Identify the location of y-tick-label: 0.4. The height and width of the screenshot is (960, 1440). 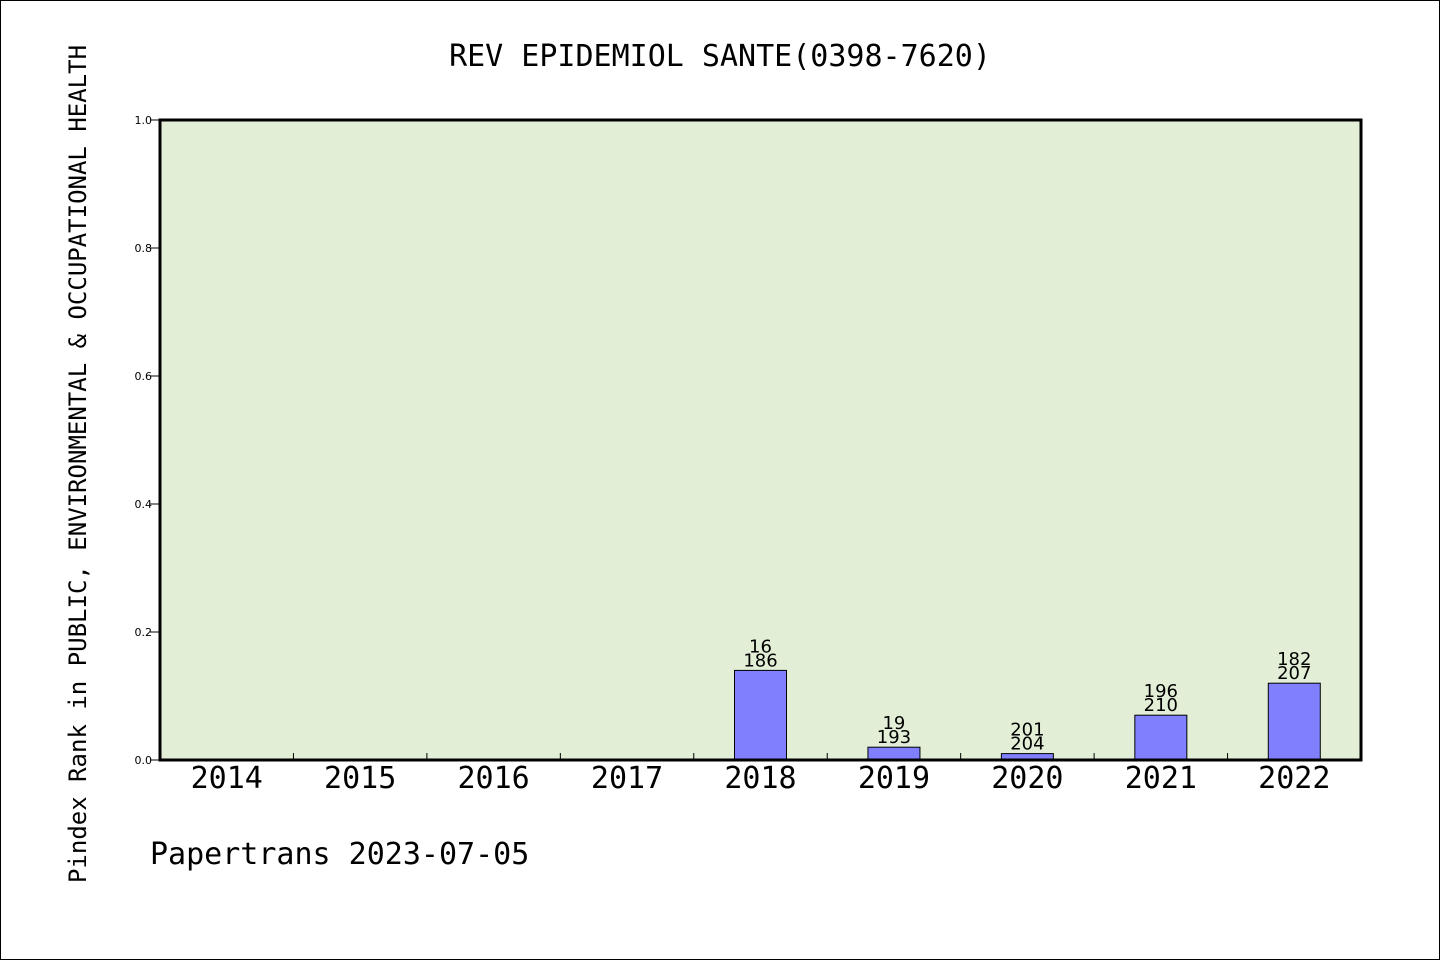
(144, 504).